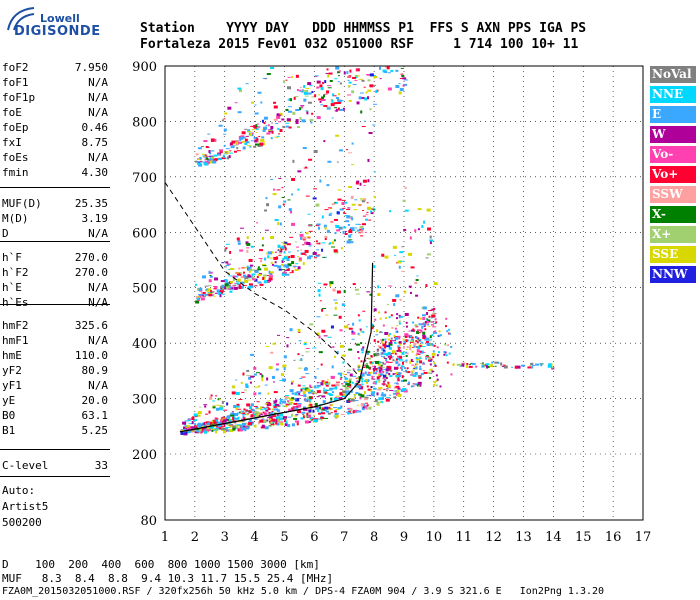 The width and height of the screenshot is (700, 600). I want to click on param-value: N/A, so click(98, 340).